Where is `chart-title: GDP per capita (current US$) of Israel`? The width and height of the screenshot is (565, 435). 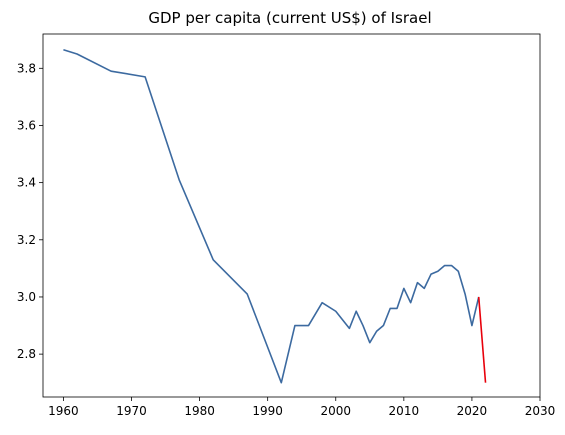
chart-title: GDP per capita (current US$) of Israel is located at coordinates (289, 18).